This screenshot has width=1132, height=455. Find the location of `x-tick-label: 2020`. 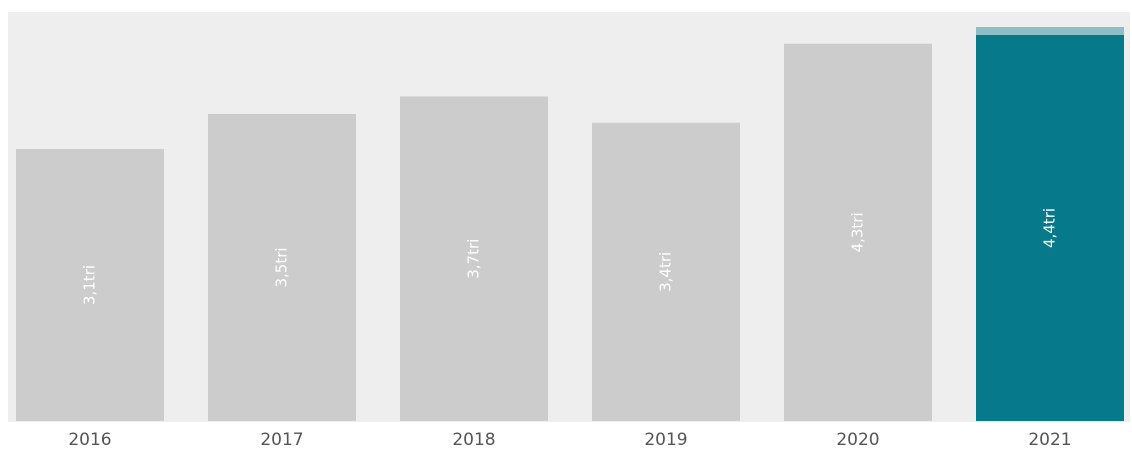

x-tick-label: 2020 is located at coordinates (857, 440).